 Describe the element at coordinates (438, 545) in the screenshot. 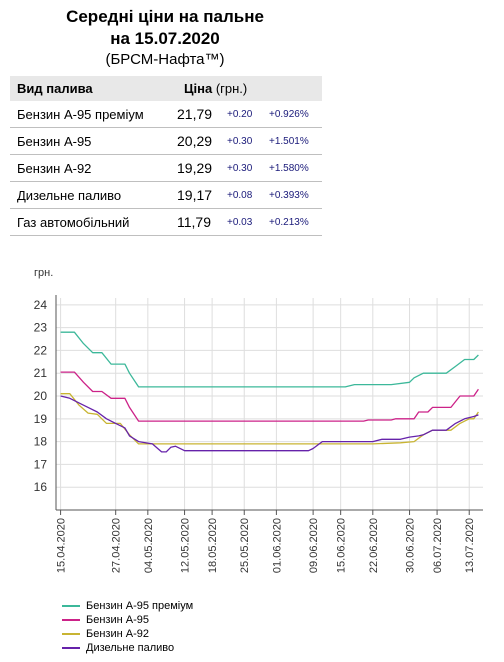

I see `x-tick-label: 06.07.2020` at that location.